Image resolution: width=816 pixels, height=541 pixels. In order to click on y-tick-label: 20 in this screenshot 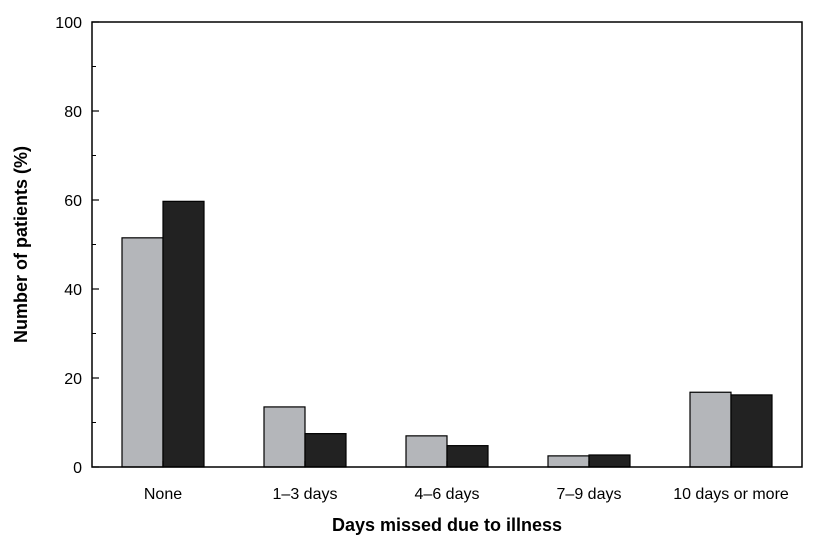, I will do `click(73, 379)`.